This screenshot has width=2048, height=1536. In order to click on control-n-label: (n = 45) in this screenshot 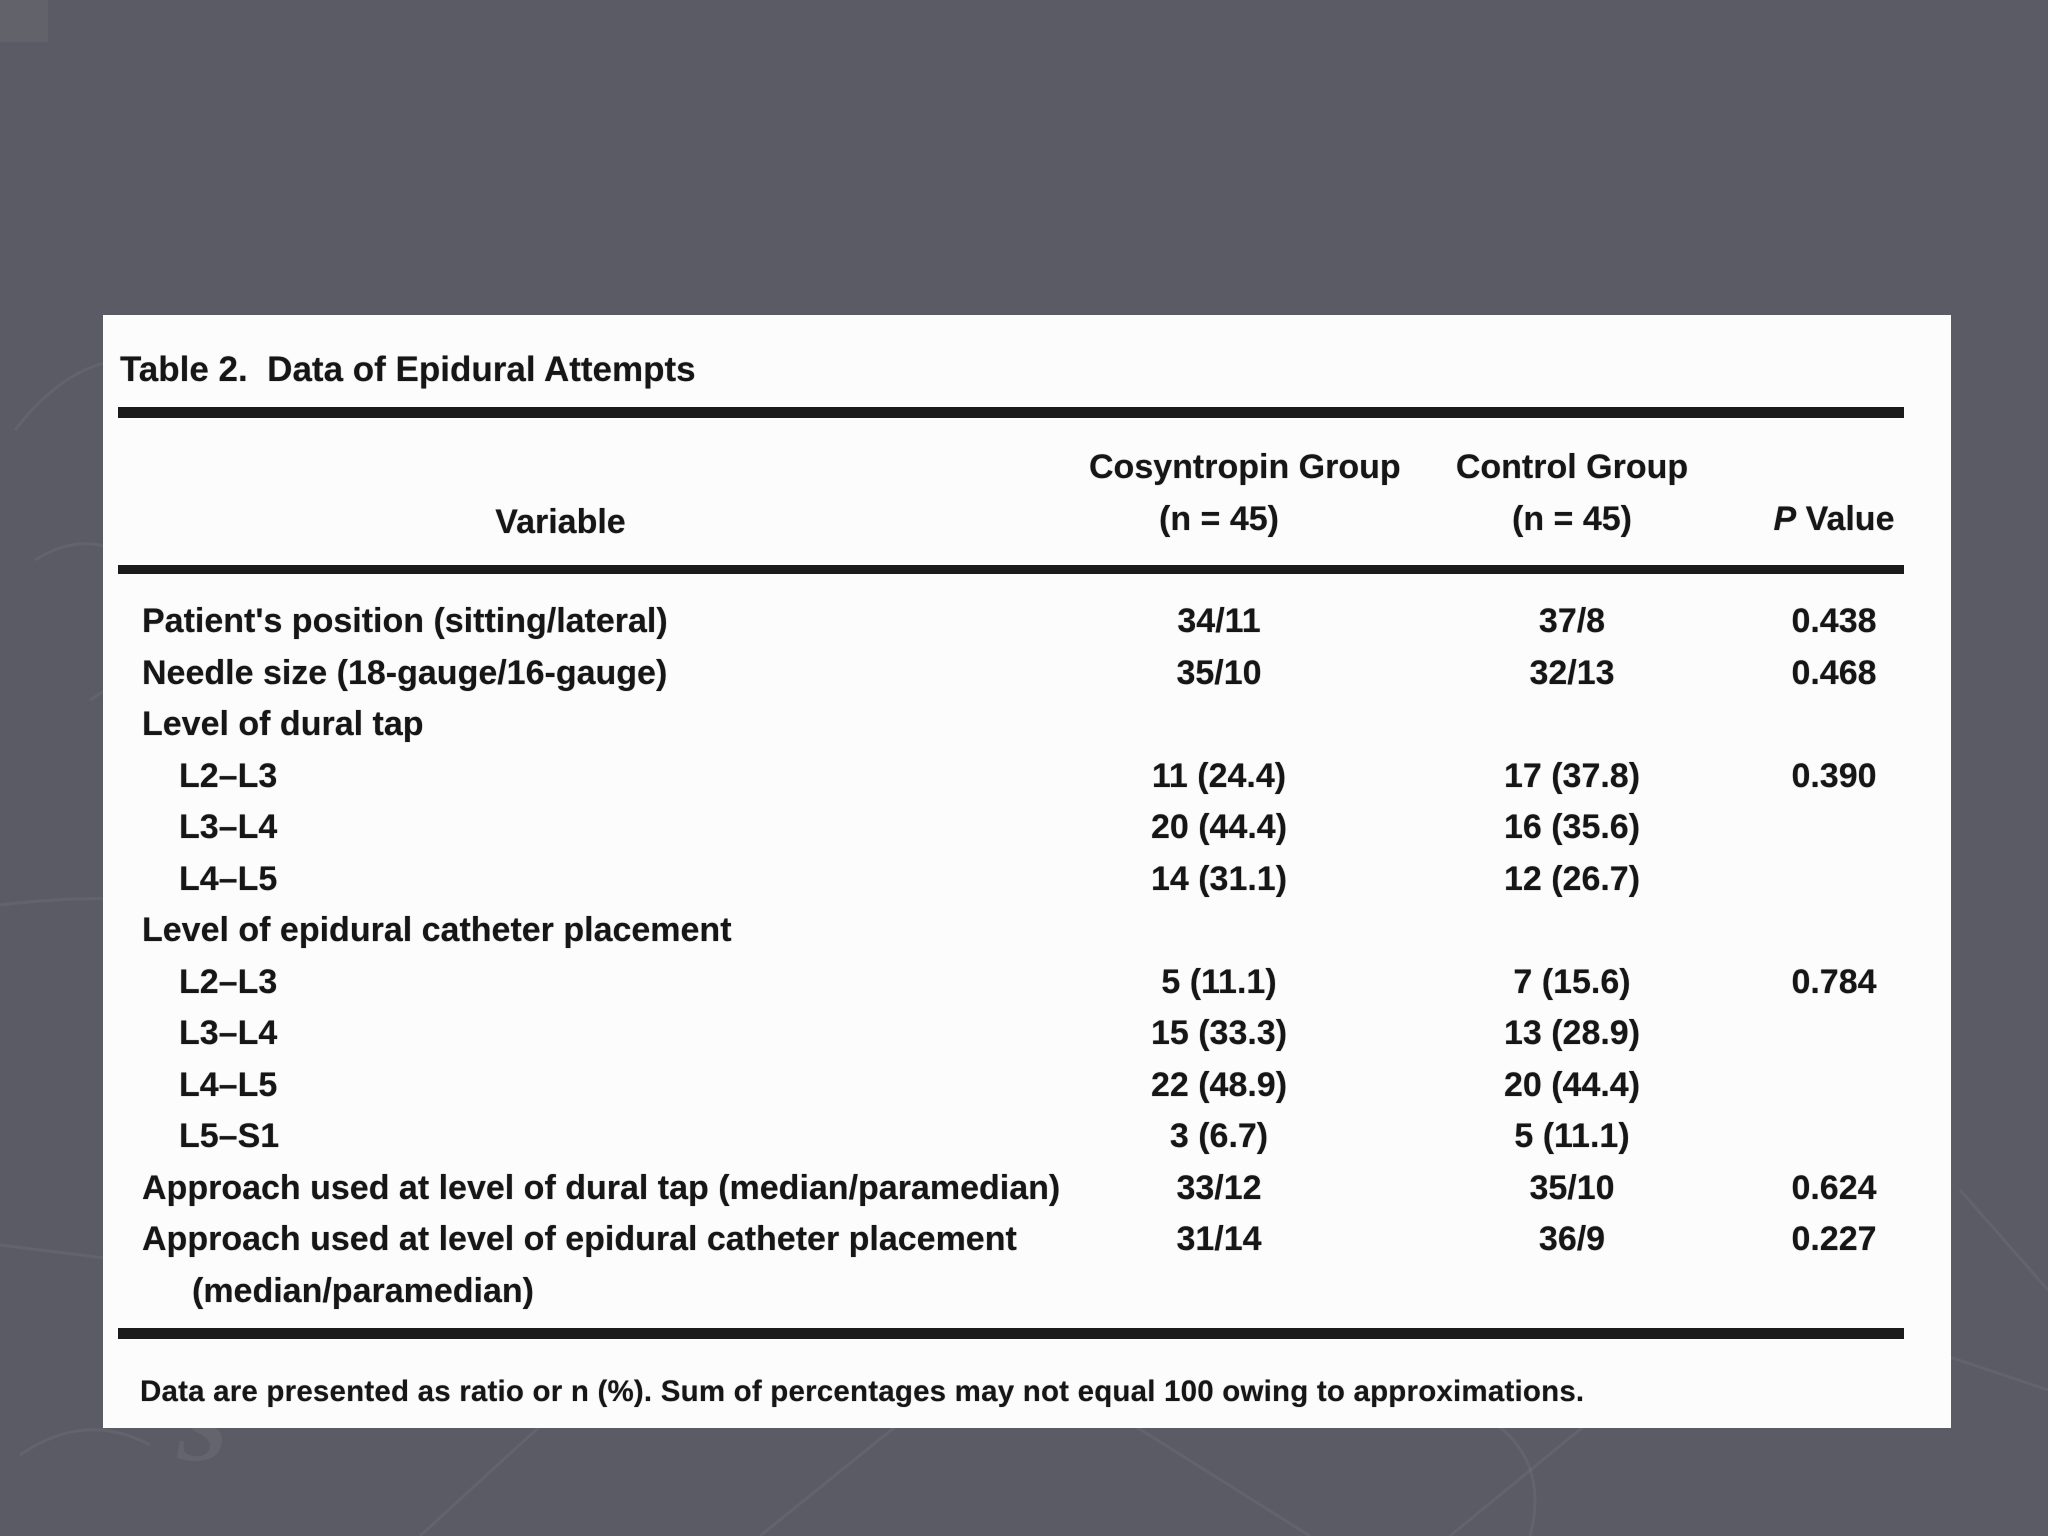, I will do `click(1572, 519)`.